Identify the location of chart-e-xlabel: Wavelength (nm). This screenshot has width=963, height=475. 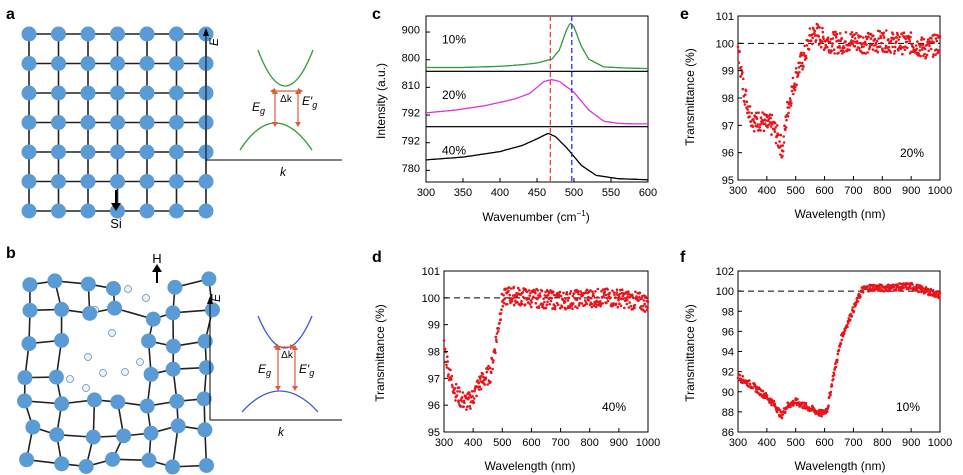
(840, 214).